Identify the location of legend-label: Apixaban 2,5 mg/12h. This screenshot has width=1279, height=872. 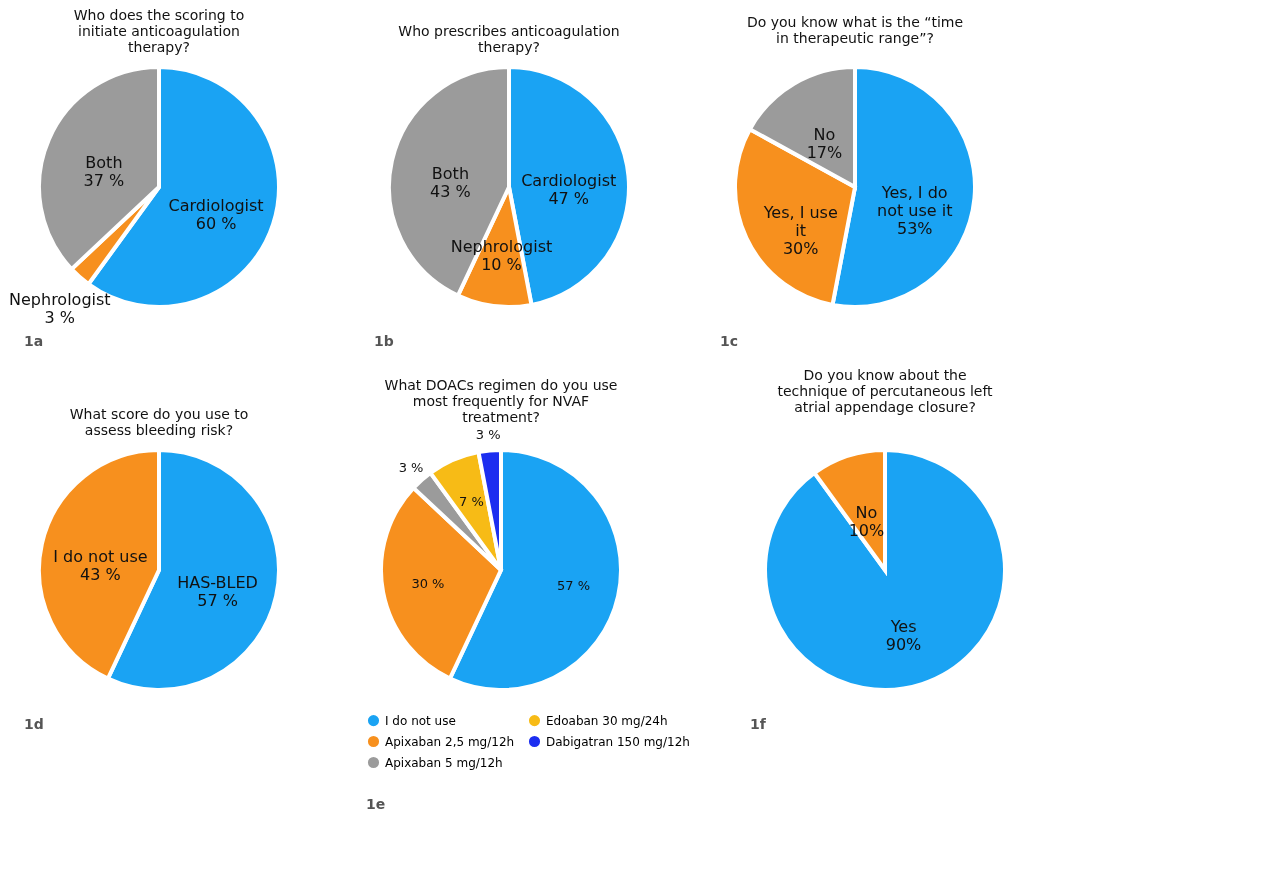
(450, 741).